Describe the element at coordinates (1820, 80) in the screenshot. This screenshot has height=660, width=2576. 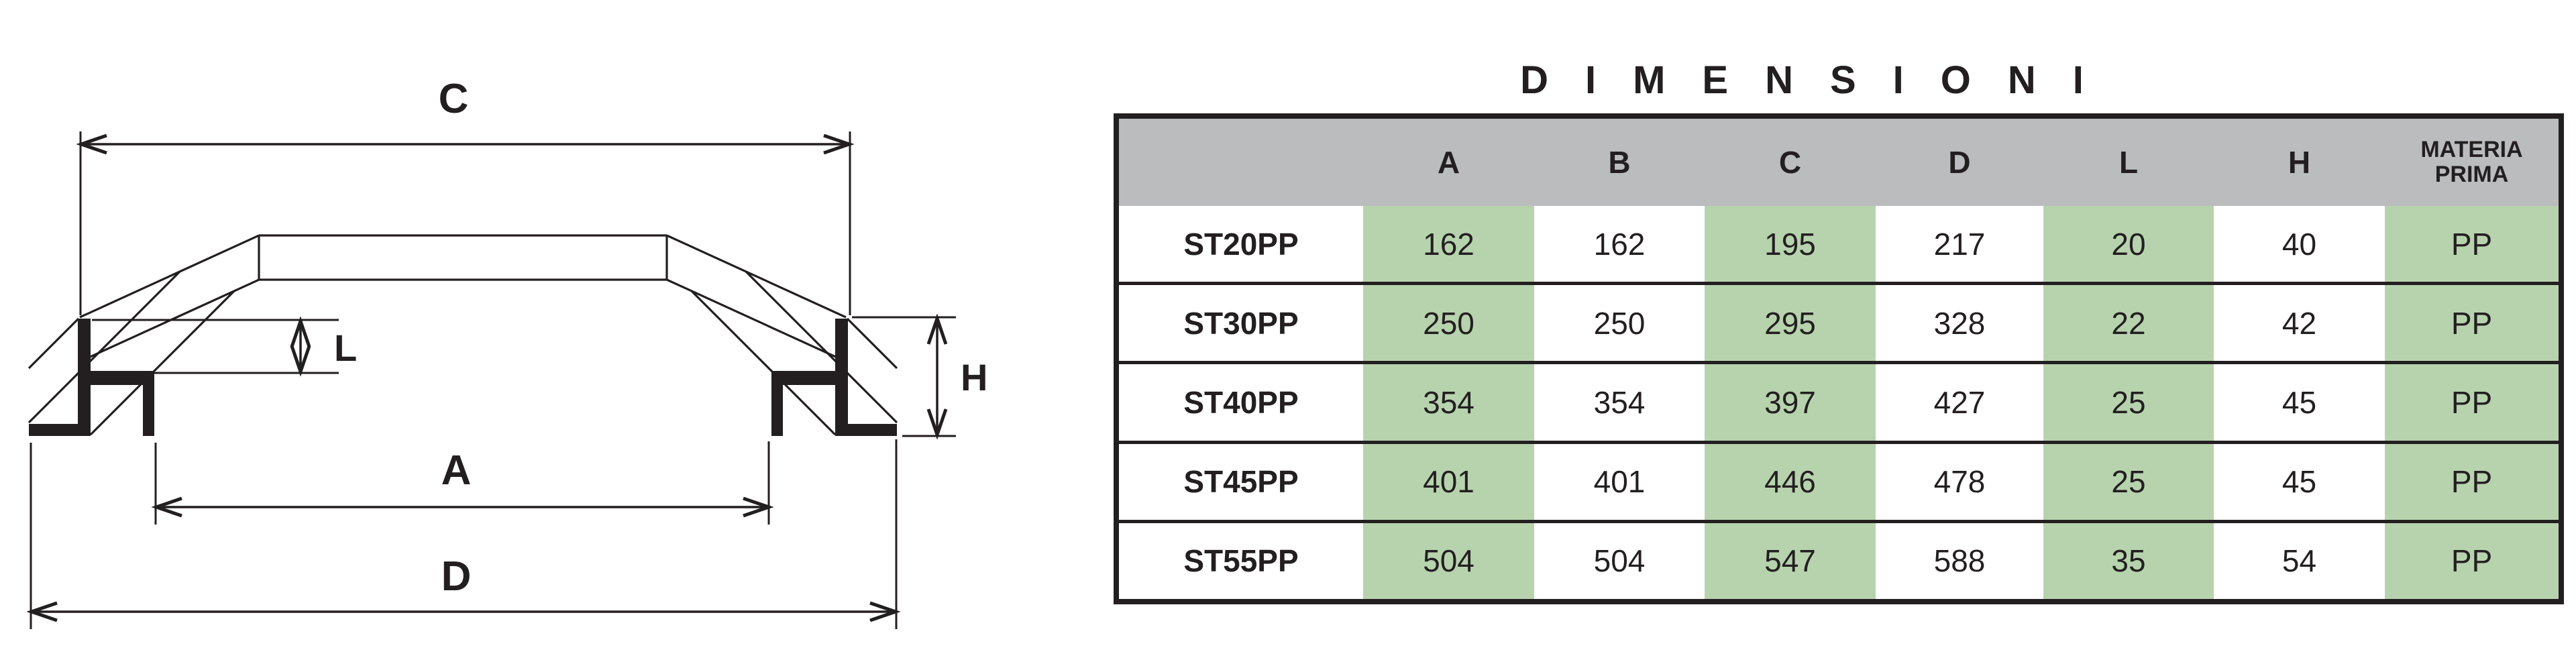
I see `table-title: DIMENSIONI` at that location.